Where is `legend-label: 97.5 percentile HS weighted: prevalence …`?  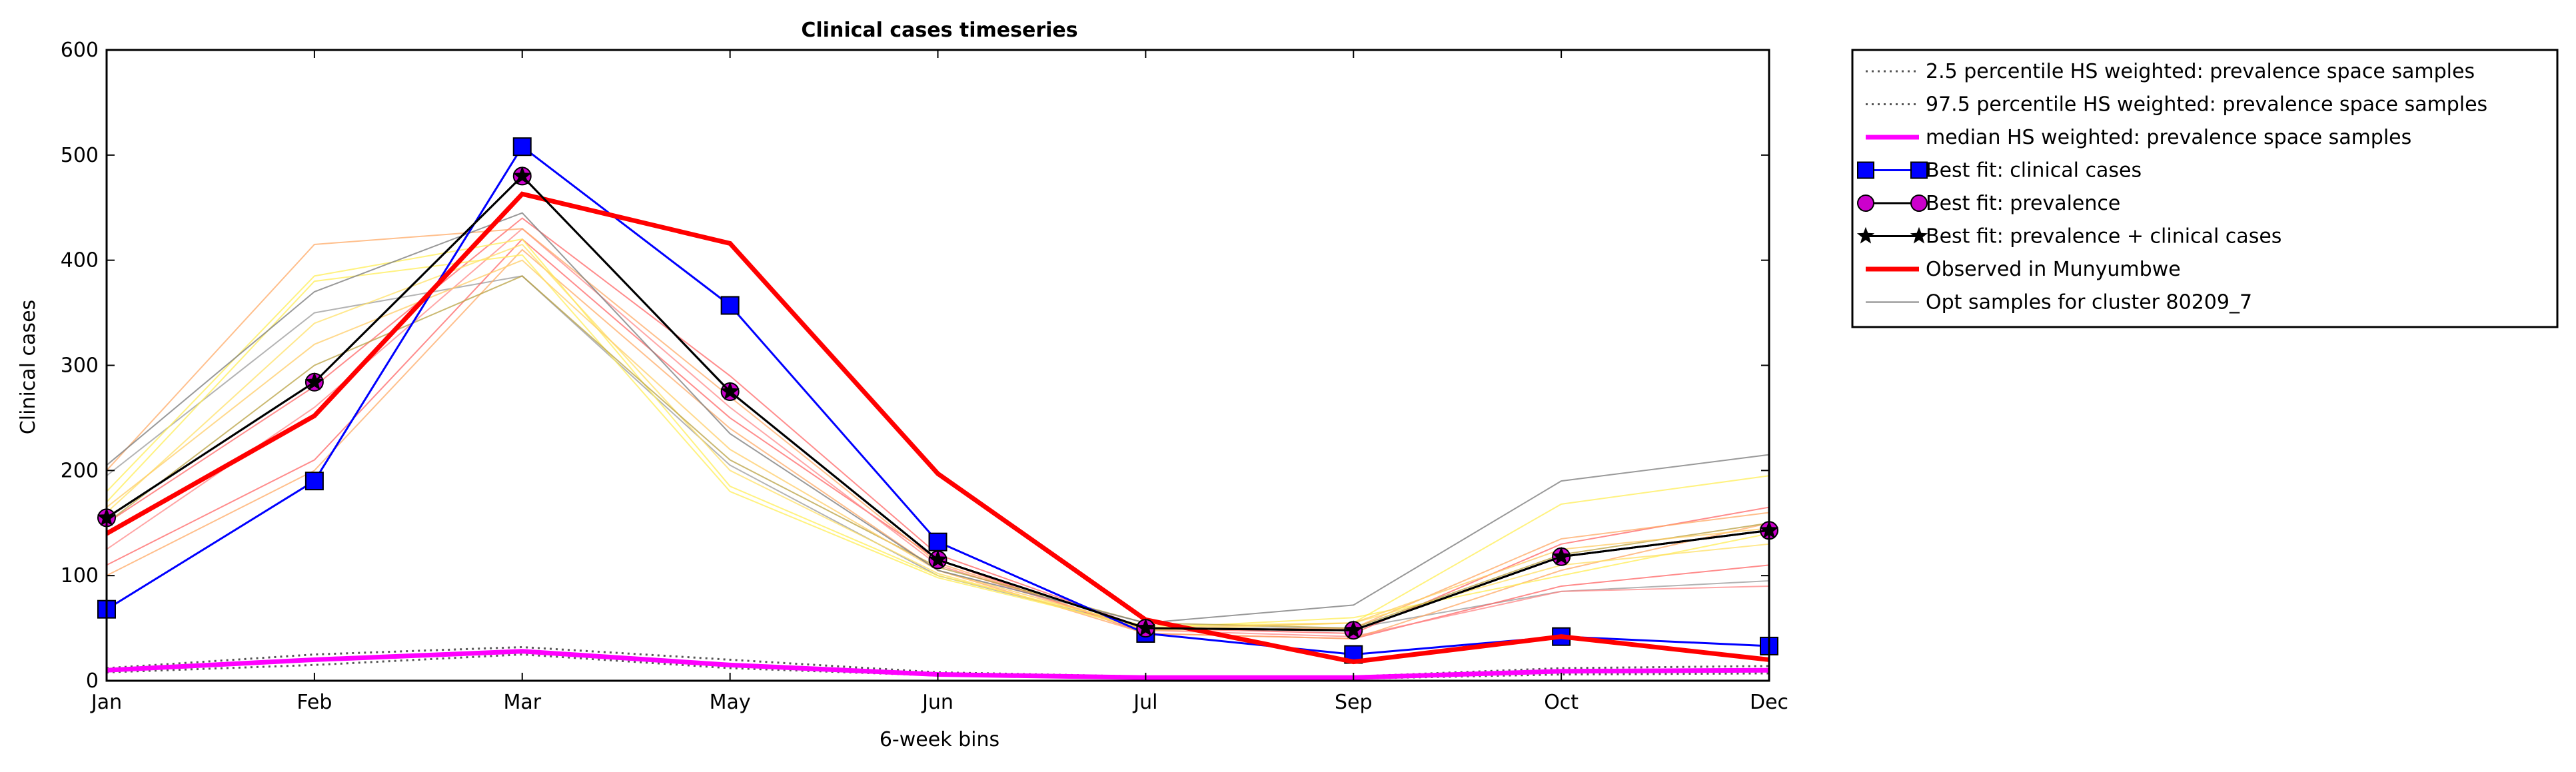 legend-label: 97.5 percentile HS weighted: prevalence … is located at coordinates (2206, 105).